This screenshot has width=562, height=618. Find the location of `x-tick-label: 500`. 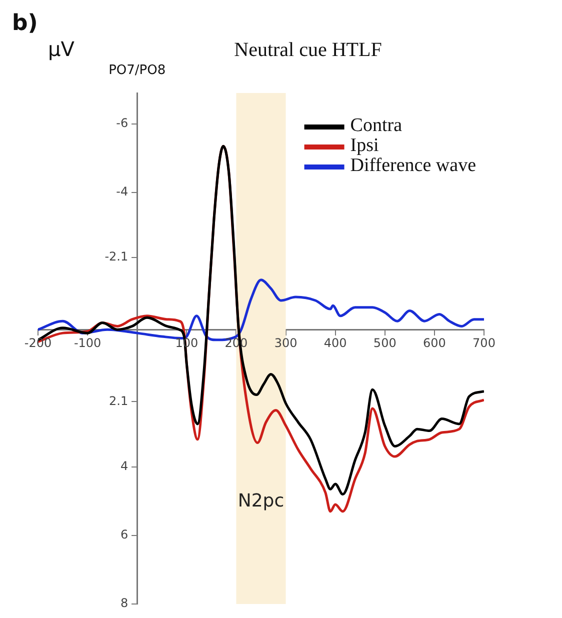

x-tick-label: 500 is located at coordinates (384, 343).